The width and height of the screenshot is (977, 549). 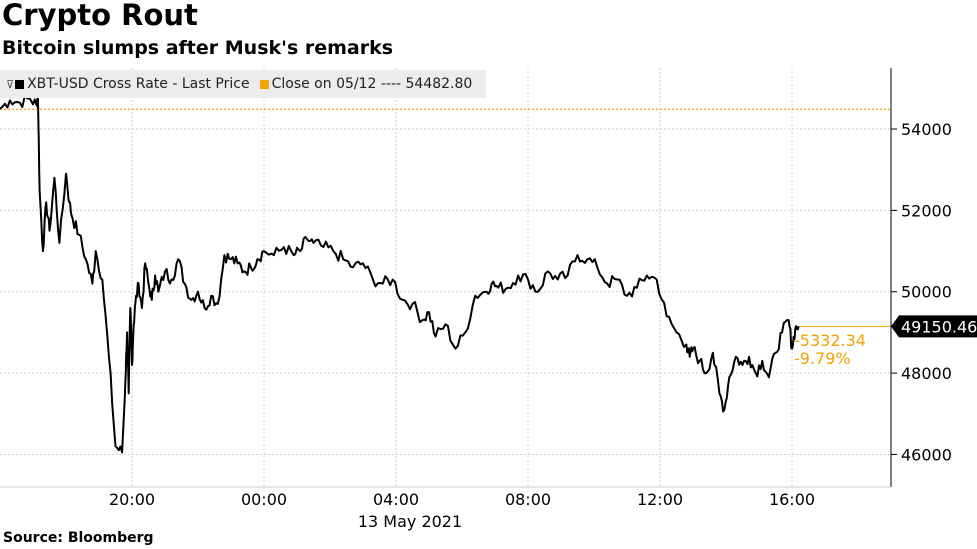 What do you see at coordinates (410, 521) in the screenshot?
I see `x-date-label: 13 May 2021` at bounding box center [410, 521].